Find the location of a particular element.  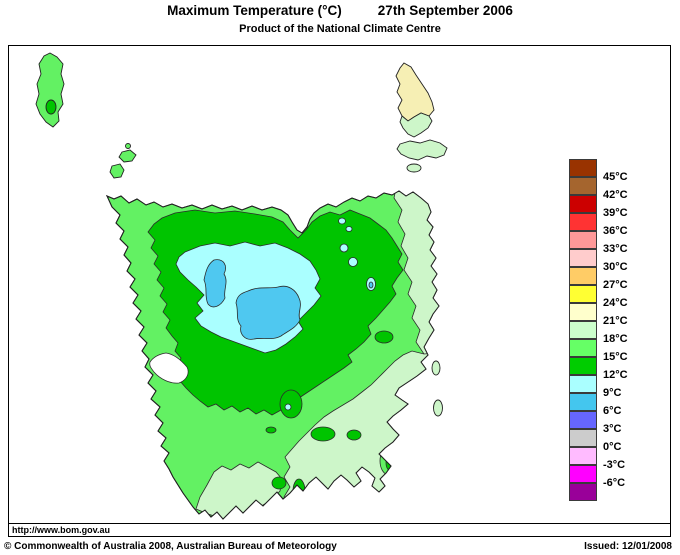

legend-label: 24°C is located at coordinates (615, 303).